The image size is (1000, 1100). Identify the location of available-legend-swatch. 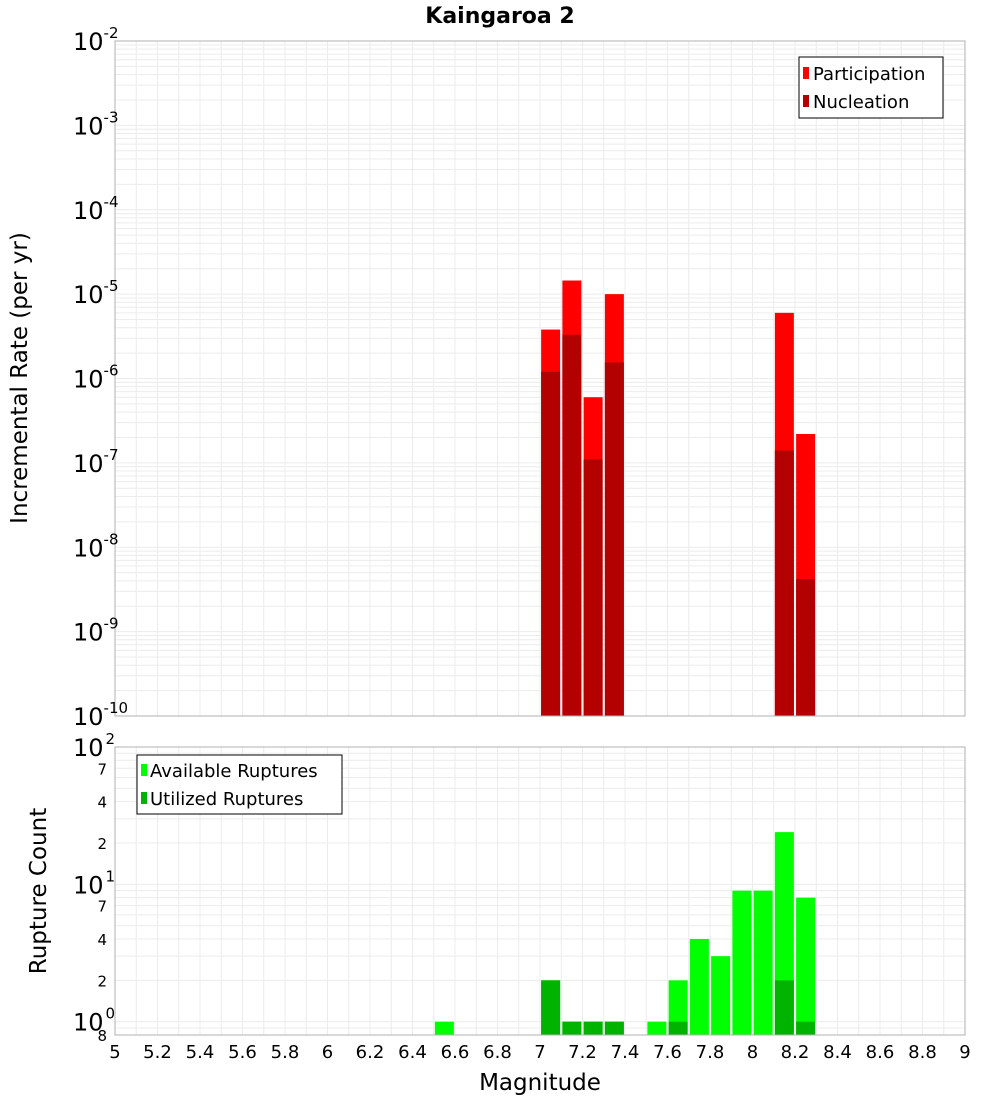
(144, 770).